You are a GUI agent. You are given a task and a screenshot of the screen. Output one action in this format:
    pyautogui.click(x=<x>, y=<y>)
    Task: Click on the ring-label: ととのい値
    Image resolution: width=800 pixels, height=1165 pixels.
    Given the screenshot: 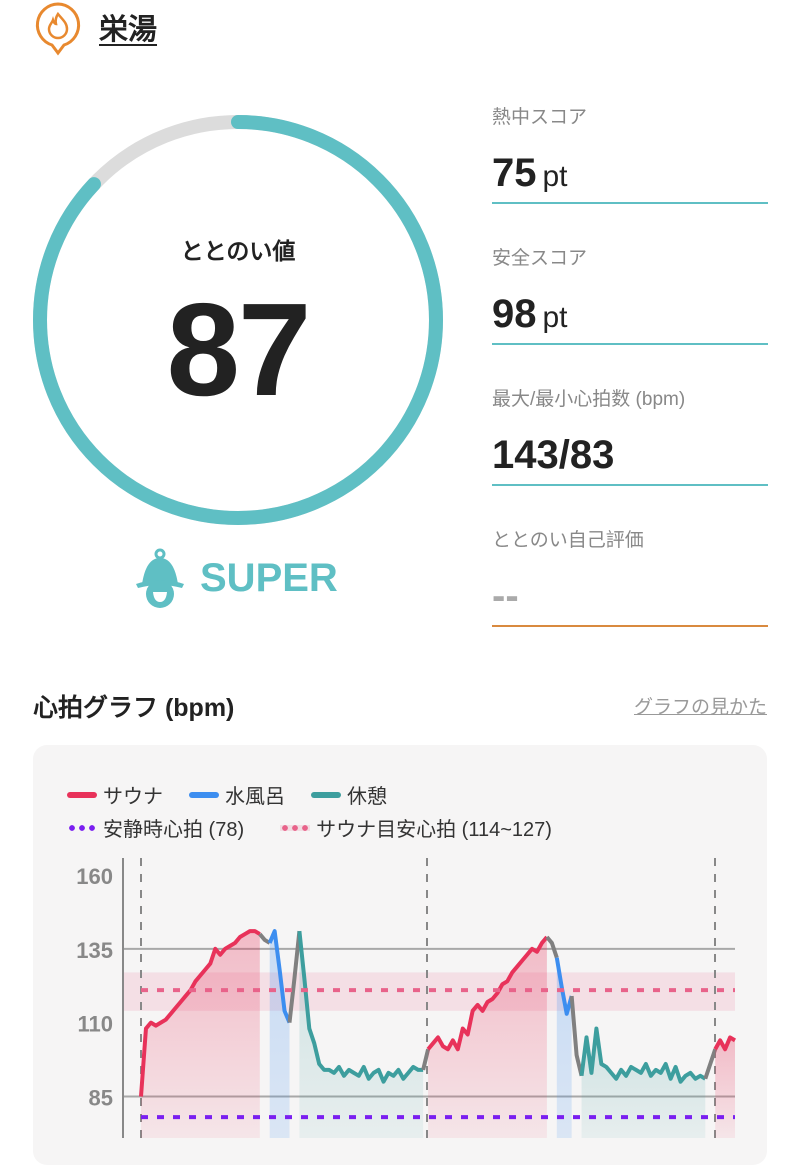 What is the action you would take?
    pyautogui.click(x=238, y=251)
    